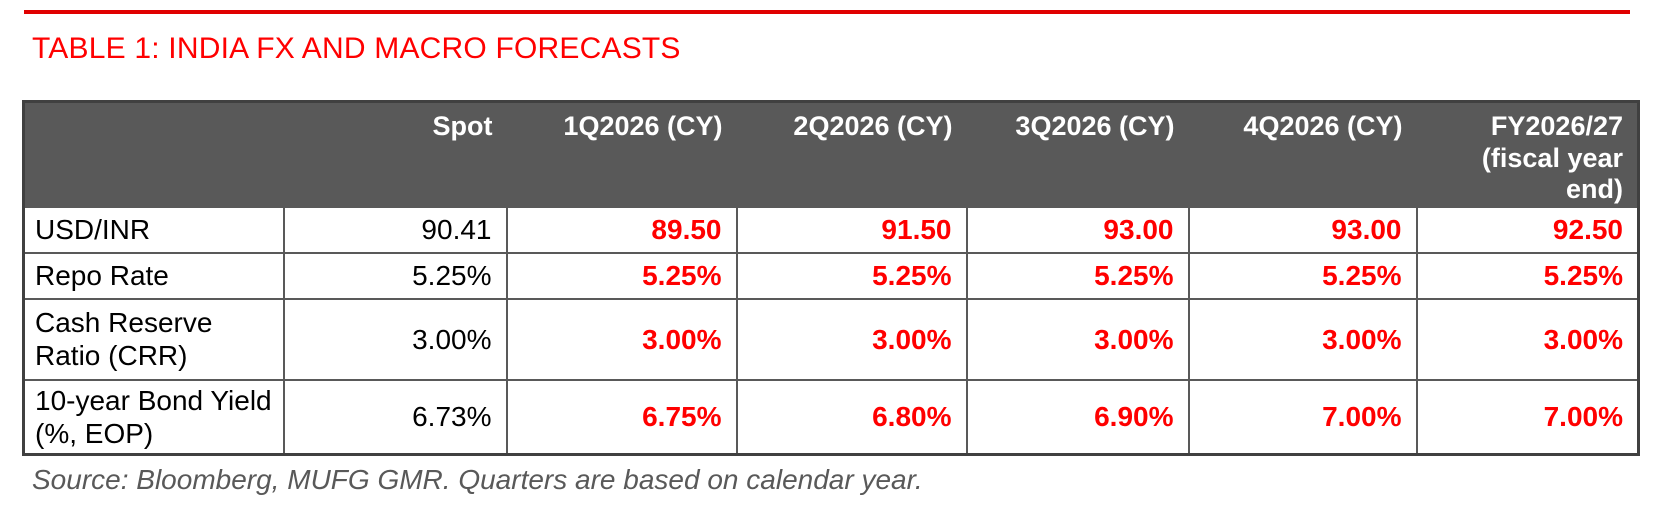 The image size is (1665, 515). Describe the element at coordinates (1077, 154) in the screenshot. I see `column-header: 3Q2026 (CY)` at that location.